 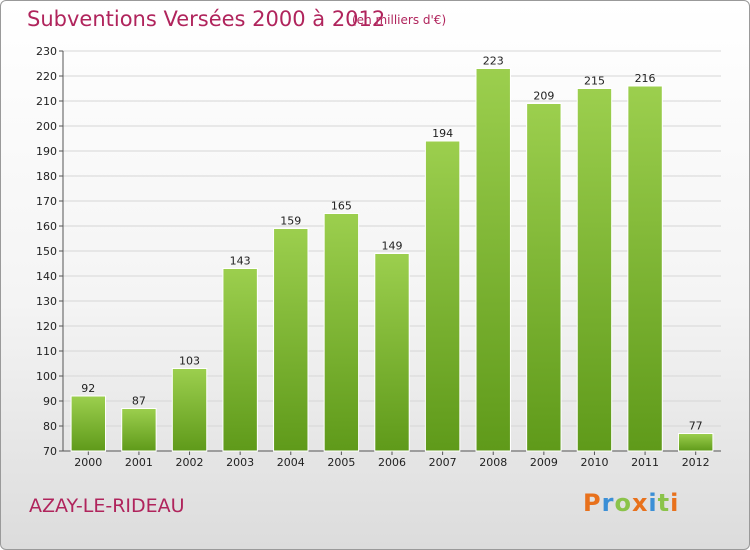 What do you see at coordinates (664, 503) in the screenshot?
I see `logo-letter: t` at bounding box center [664, 503].